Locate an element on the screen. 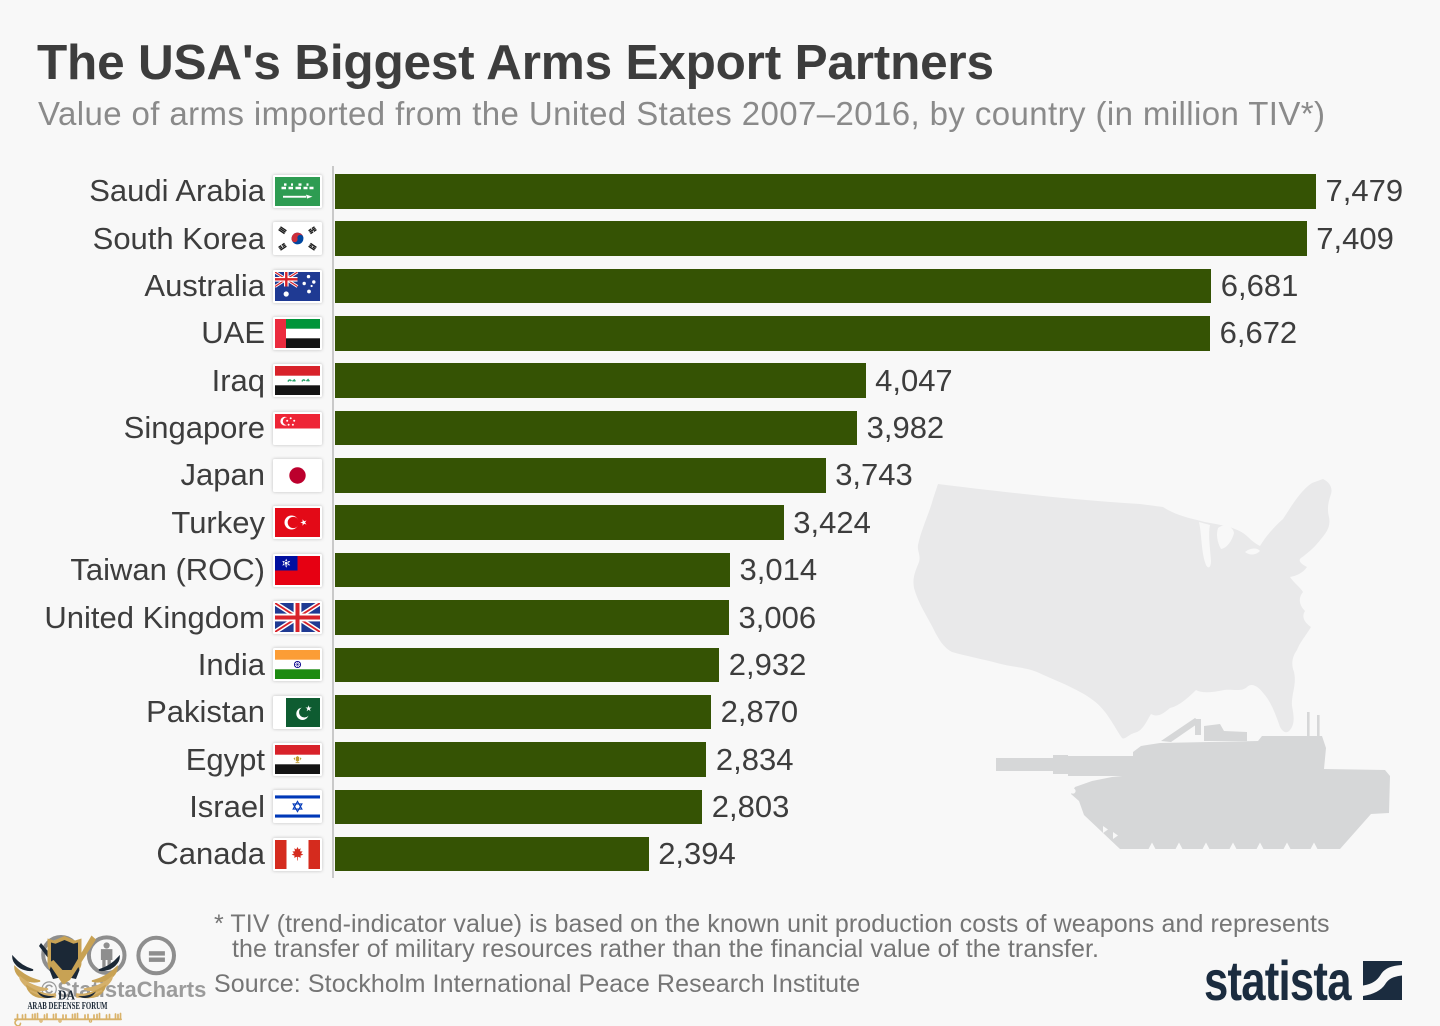  svg-text: DA is located at coordinates (66, 995).